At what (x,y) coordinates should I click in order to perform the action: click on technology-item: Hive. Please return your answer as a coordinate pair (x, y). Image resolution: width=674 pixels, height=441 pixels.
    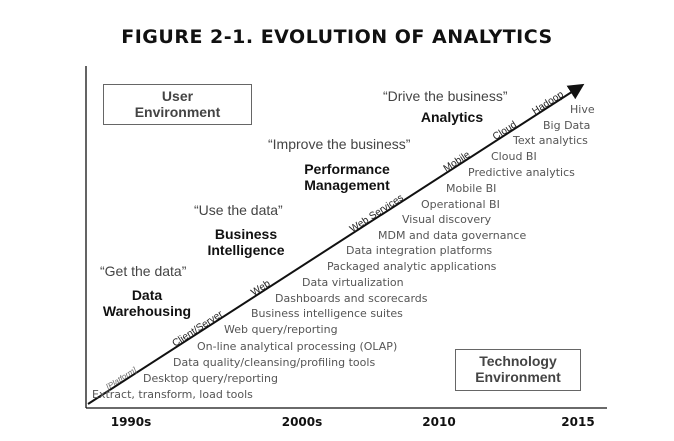
    Looking at the image, I should click on (582, 109).